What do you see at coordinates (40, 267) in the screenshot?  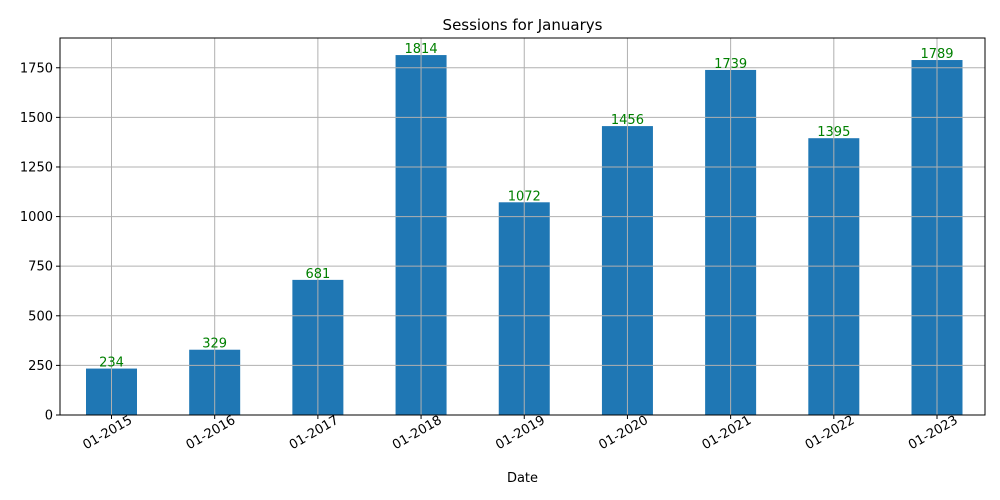 I see `y-tick-label: 750` at bounding box center [40, 267].